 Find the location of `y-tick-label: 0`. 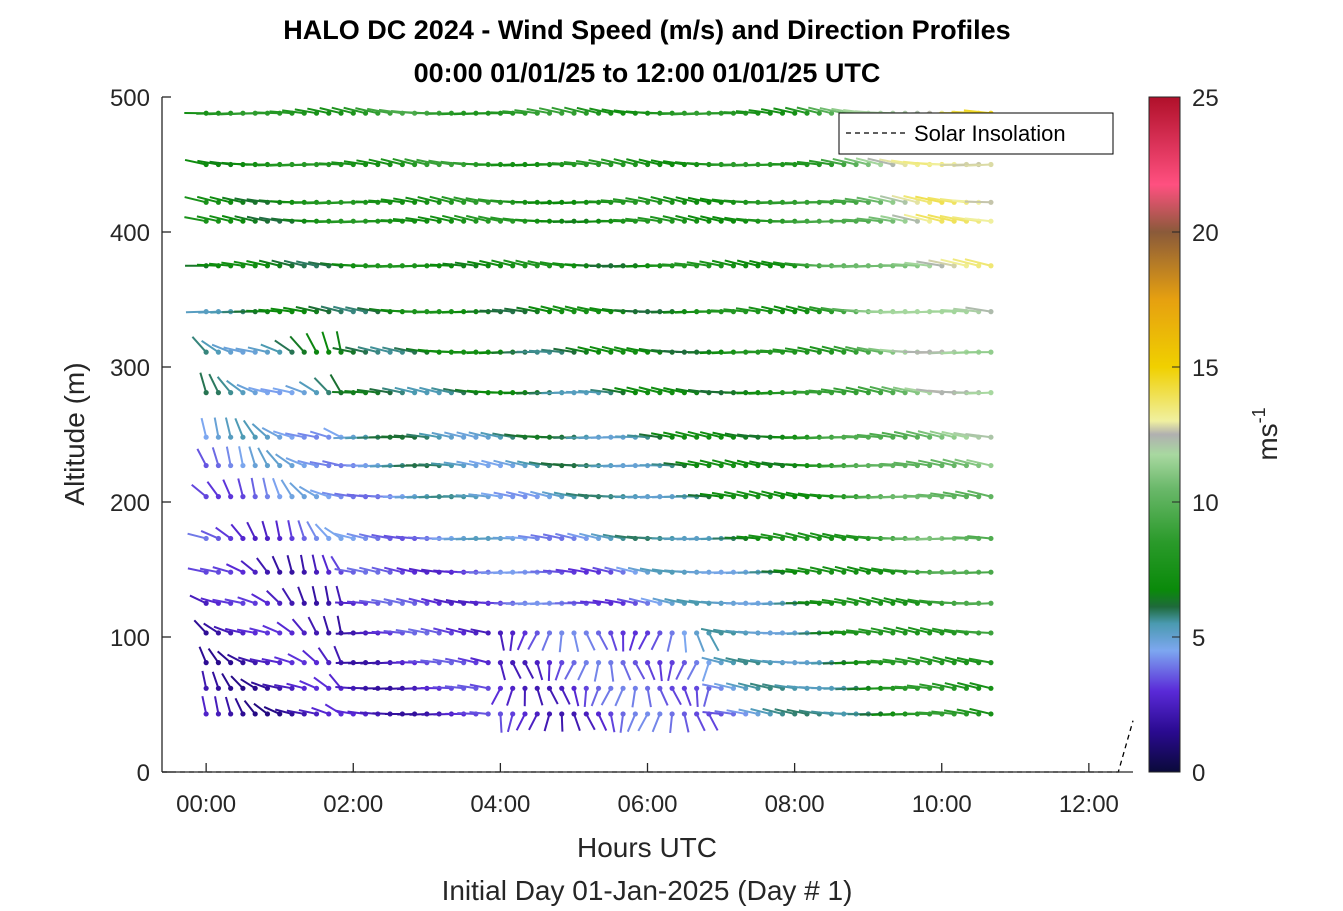

y-tick-label: 0 is located at coordinates (143, 773).